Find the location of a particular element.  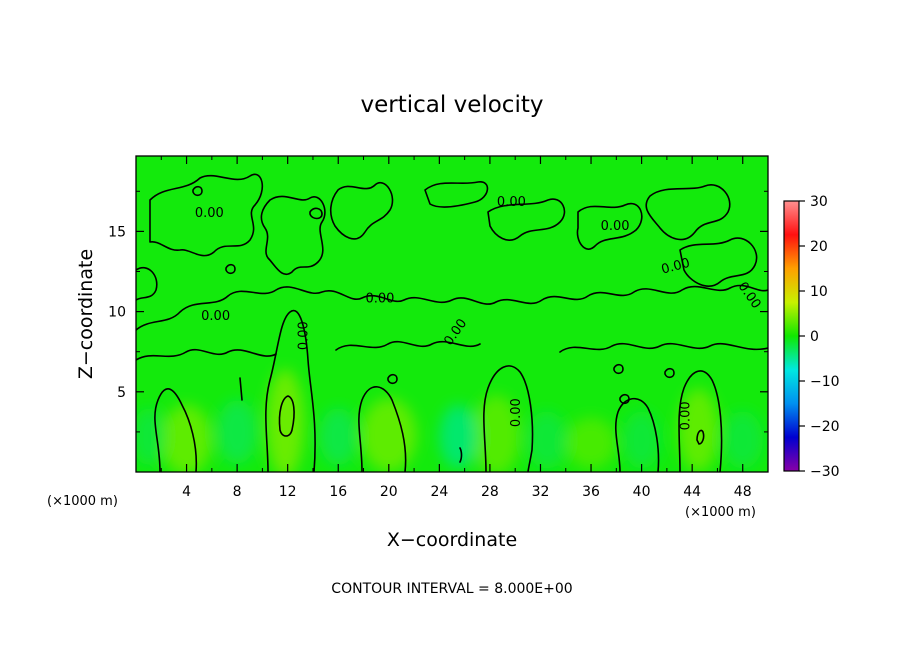

colorbar-tick-label: −30 is located at coordinates (825, 472).